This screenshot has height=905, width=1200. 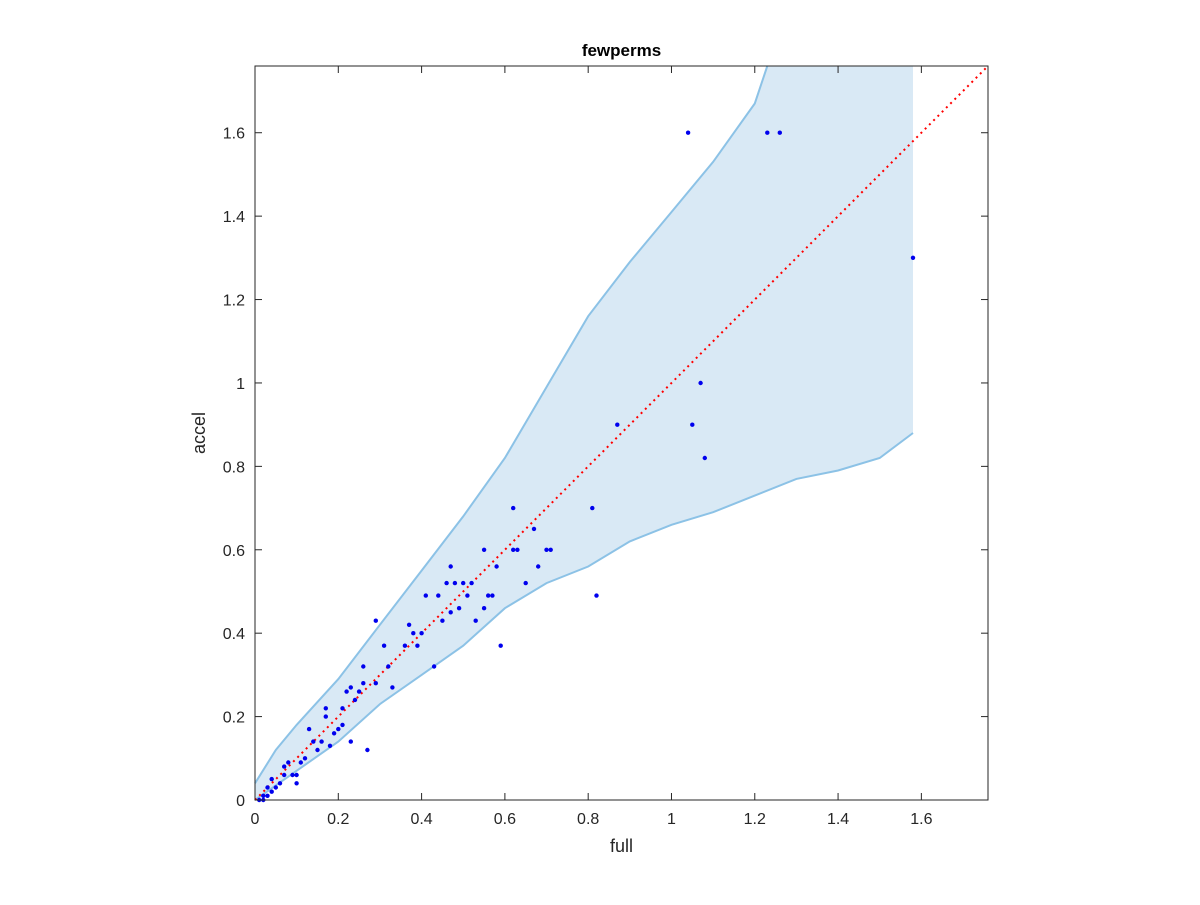 I want to click on y-tick-label: 1, so click(x=240, y=384).